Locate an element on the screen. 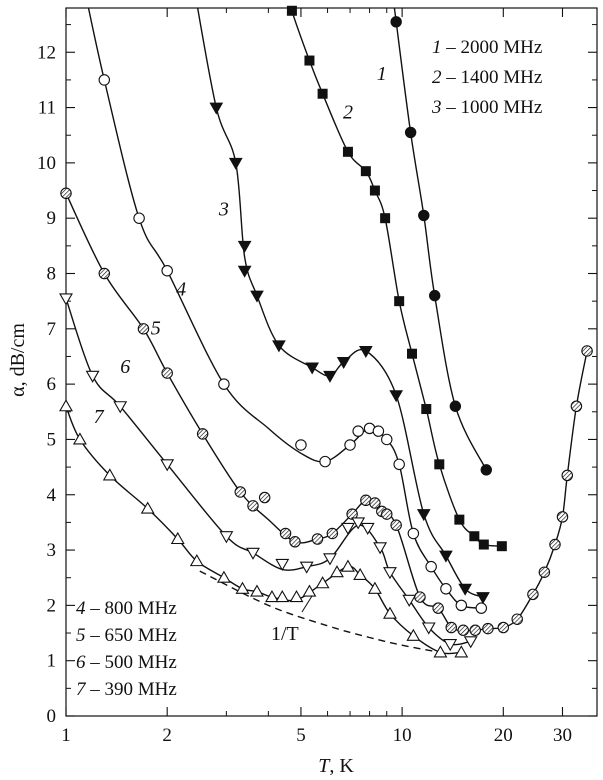 Image resolution: width=603 pixels, height=780 pixels. annotation-leader is located at coordinates (307, 604).